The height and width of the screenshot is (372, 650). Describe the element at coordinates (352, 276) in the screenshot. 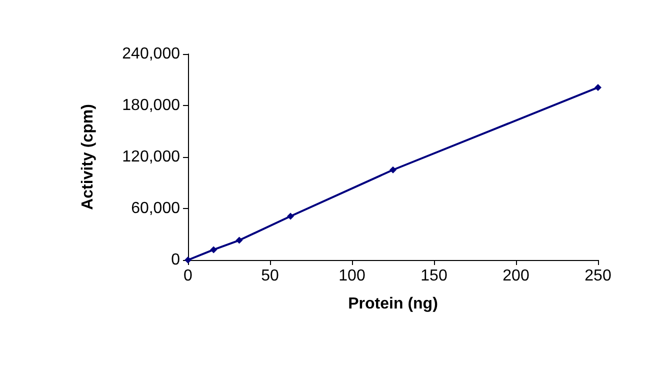

I see `x-tick-label: 100` at that location.